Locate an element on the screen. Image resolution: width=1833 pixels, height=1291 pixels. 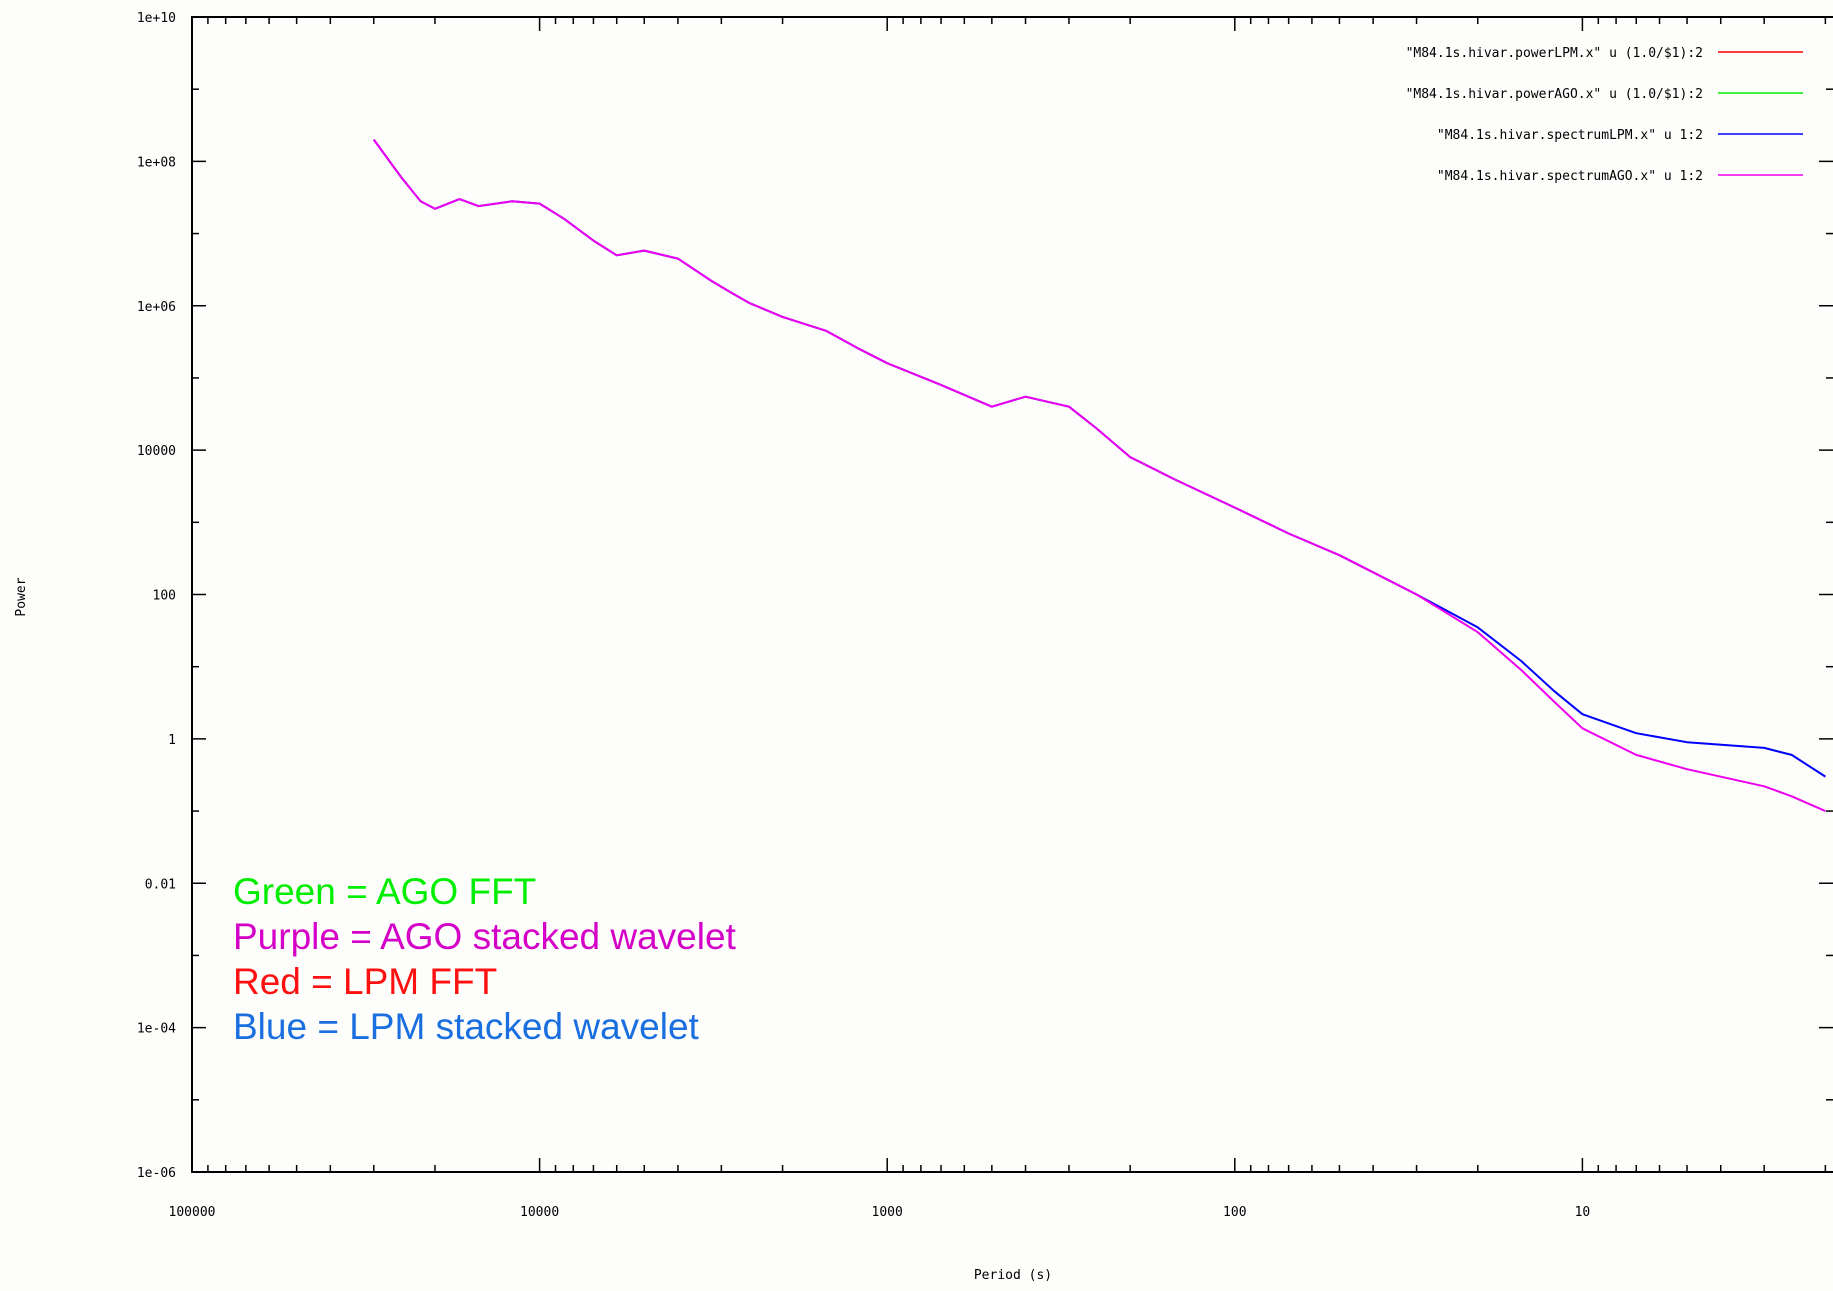
y-tick-label: 1e+10 is located at coordinates (156, 18).